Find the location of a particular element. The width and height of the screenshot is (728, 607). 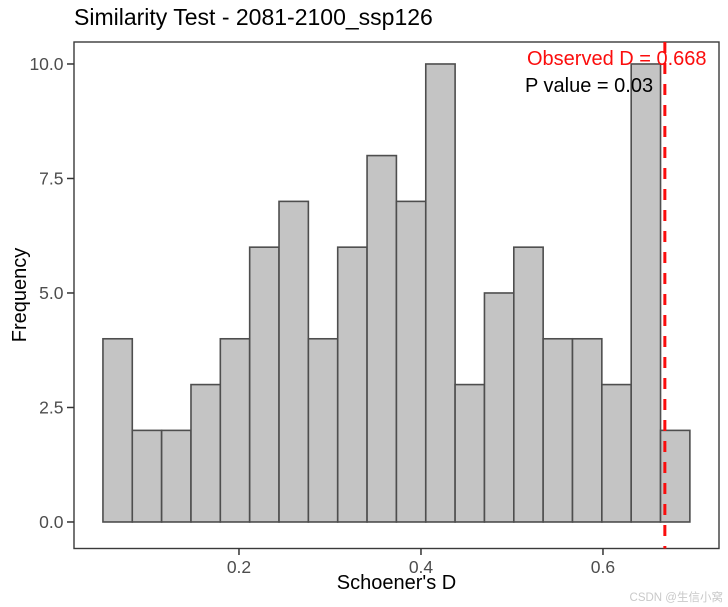

watermark: CSDN @生信小窝 is located at coordinates (676, 597).